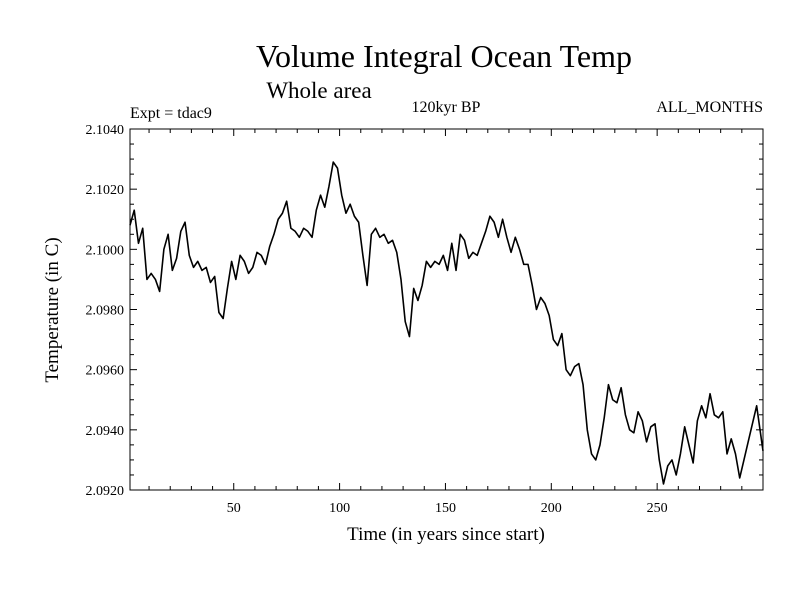 This screenshot has width=800, height=600. I want to click on y-tick-label: 2.0960, so click(105, 371).